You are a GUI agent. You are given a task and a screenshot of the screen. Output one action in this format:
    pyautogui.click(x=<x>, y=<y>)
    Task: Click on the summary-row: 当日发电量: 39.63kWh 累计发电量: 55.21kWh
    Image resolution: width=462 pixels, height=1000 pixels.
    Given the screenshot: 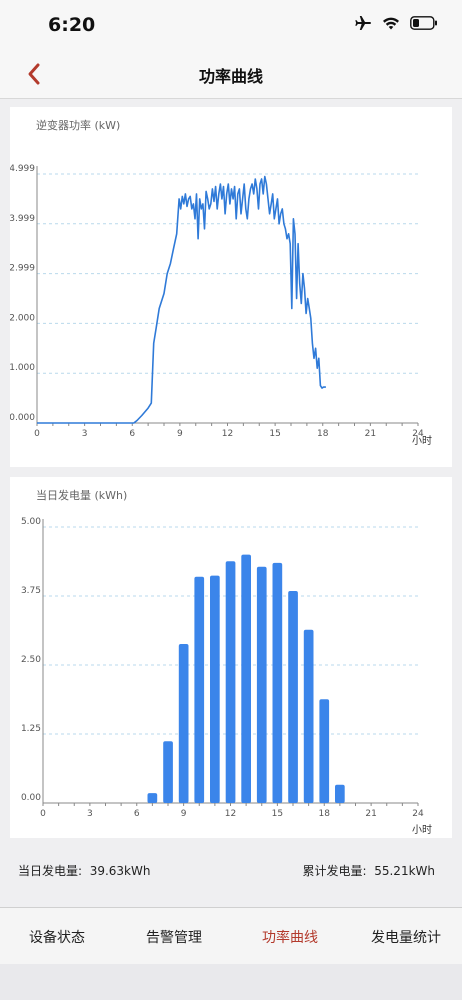 What is the action you would take?
    pyautogui.click(x=231, y=874)
    